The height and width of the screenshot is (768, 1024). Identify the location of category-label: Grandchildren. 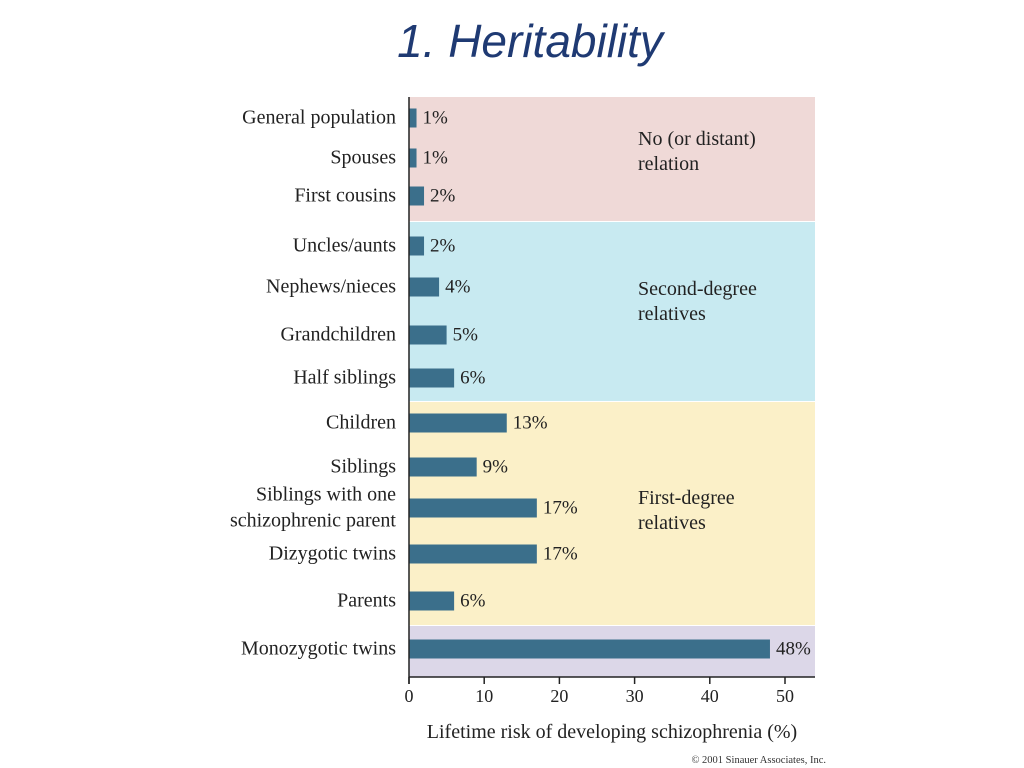
(338, 335).